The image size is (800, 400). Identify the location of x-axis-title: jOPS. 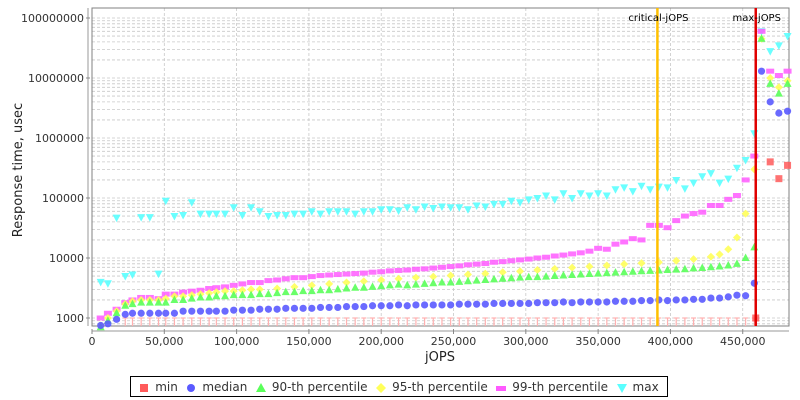
(439, 357).